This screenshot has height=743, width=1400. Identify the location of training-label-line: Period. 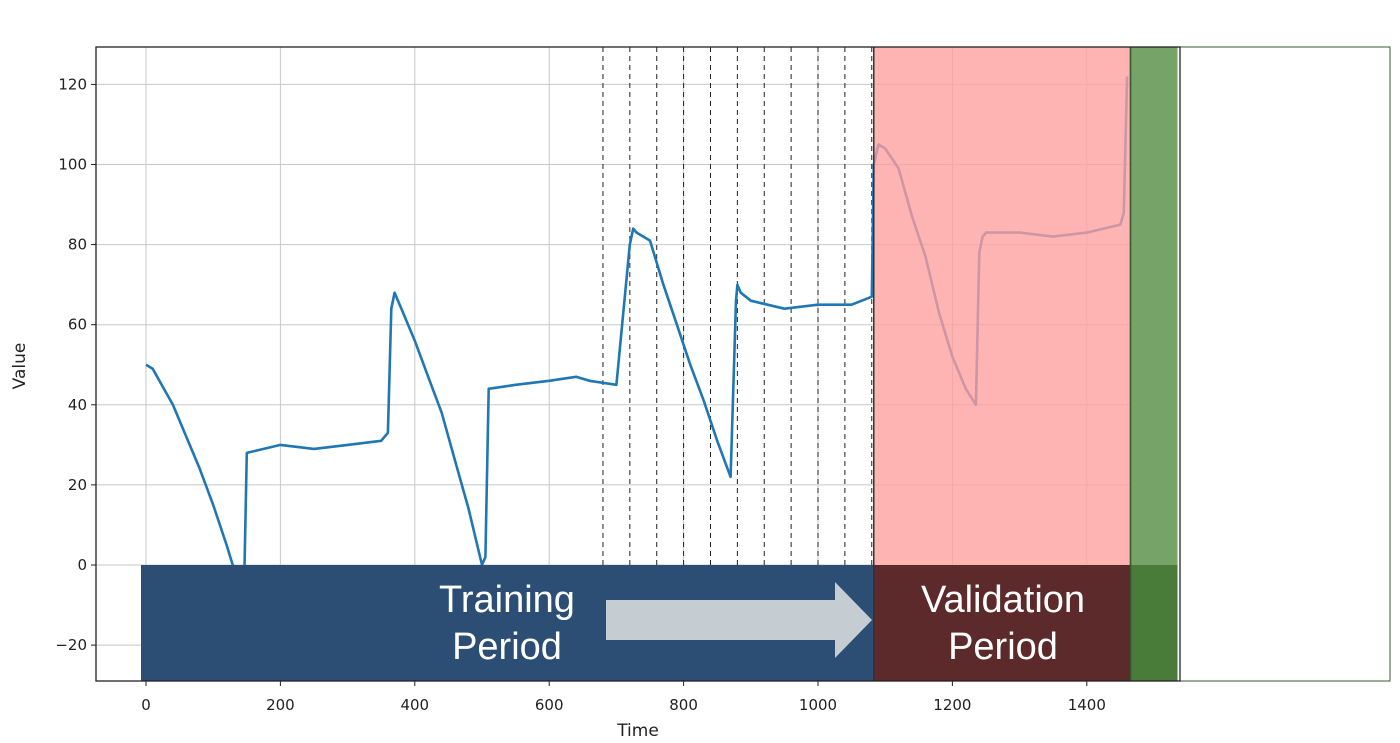
(507, 647).